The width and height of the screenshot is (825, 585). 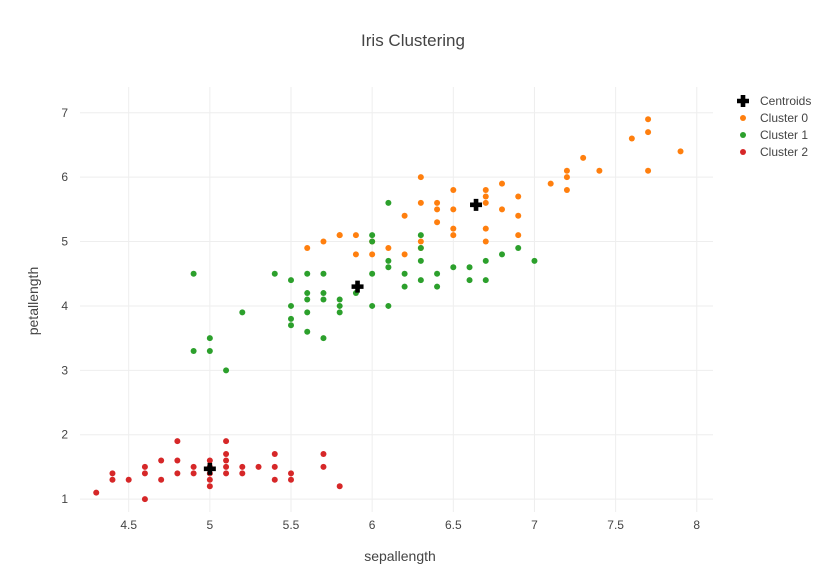 What do you see at coordinates (534, 525) in the screenshot?
I see `x-tick-label: 7` at bounding box center [534, 525].